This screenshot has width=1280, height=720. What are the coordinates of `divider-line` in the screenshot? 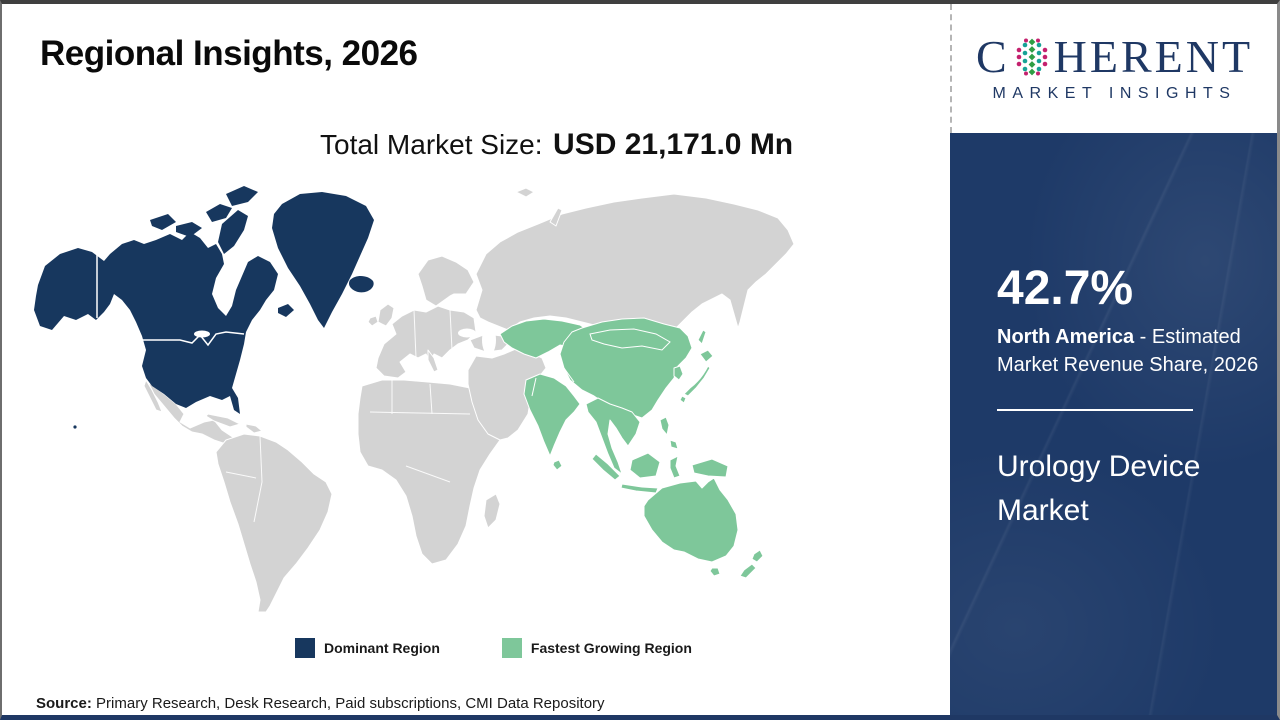 It's located at (1095, 410).